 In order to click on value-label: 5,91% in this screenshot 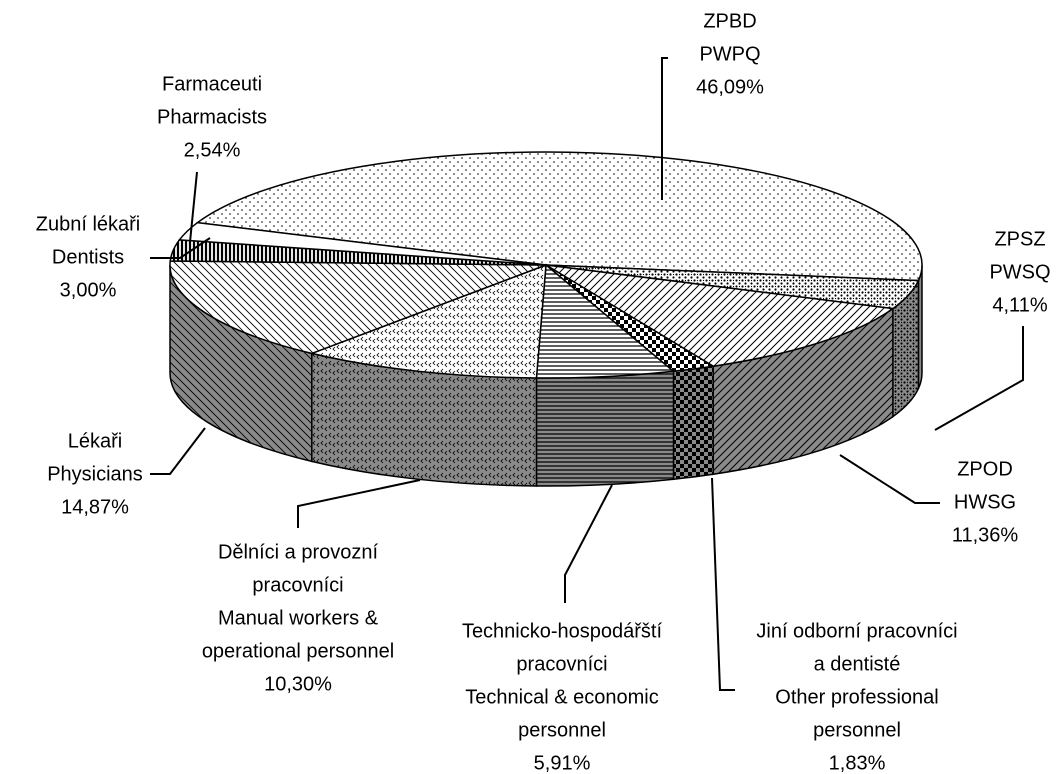, I will do `click(562, 763)`.